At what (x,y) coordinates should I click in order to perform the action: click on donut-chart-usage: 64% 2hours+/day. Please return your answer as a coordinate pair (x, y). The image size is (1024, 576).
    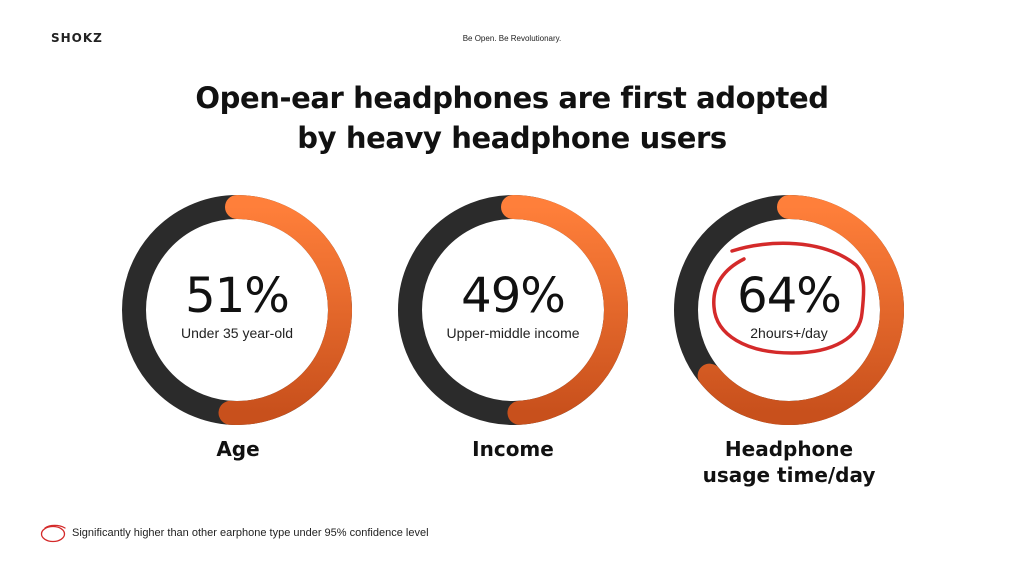
    Looking at the image, I should click on (789, 310).